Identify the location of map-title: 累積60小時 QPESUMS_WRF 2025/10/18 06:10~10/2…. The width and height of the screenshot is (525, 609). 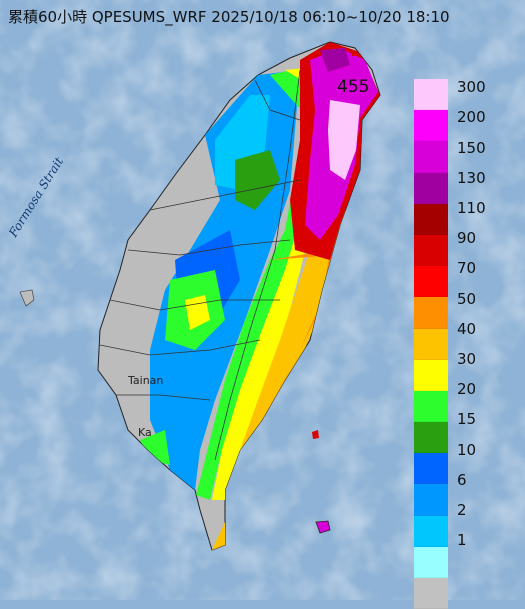
(229, 17).